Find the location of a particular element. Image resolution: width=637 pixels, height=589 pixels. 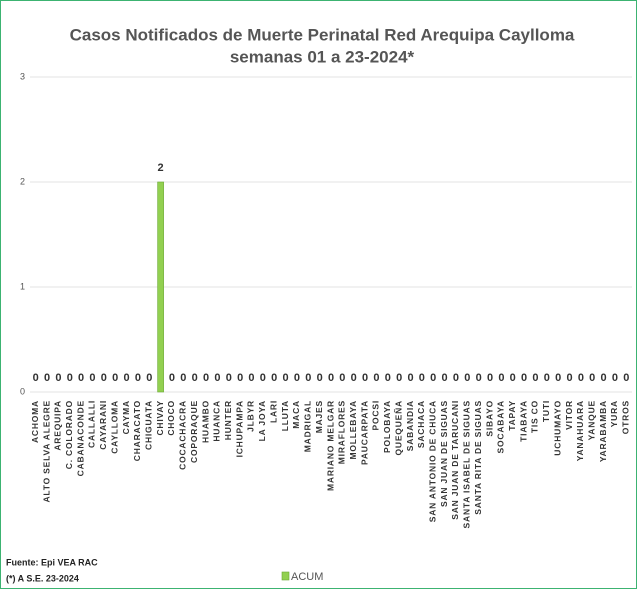

x-tick-label: CHOCO is located at coordinates (171, 418).